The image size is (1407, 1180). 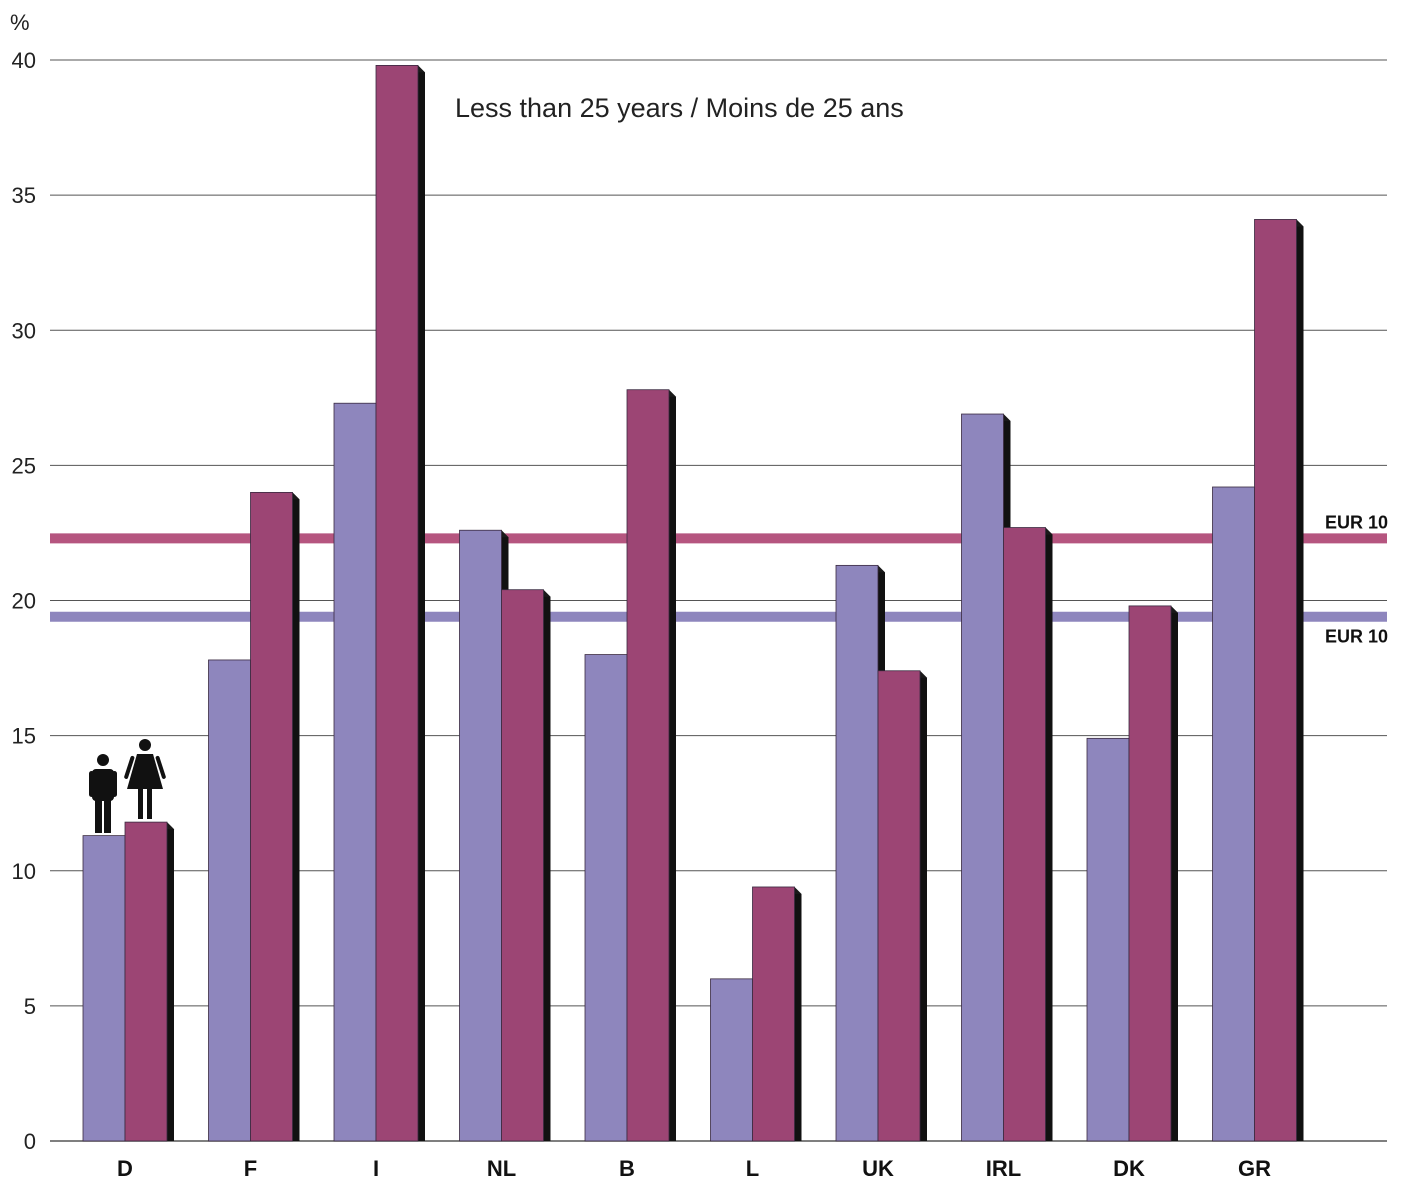 What do you see at coordinates (878, 1168) in the screenshot?
I see `x-category-label: UK` at bounding box center [878, 1168].